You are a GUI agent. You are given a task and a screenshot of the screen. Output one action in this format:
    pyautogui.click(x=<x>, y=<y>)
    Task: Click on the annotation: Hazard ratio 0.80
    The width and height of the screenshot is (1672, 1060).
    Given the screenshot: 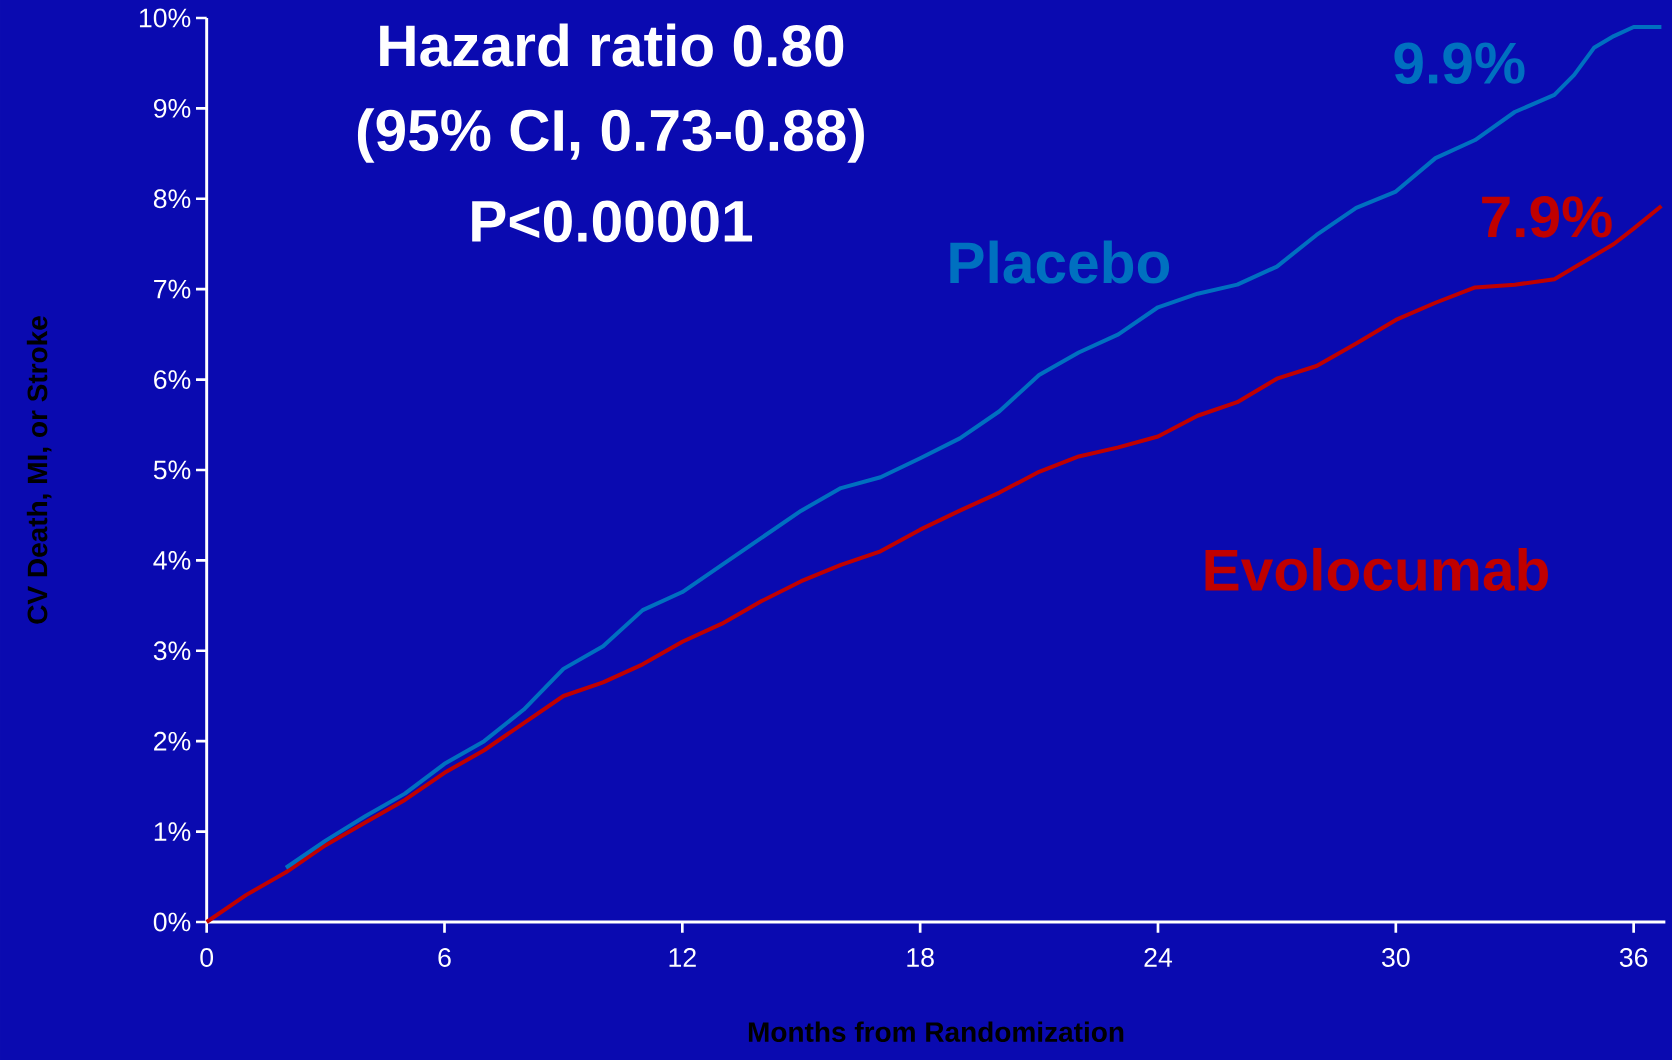 What is the action you would take?
    pyautogui.click(x=612, y=45)
    